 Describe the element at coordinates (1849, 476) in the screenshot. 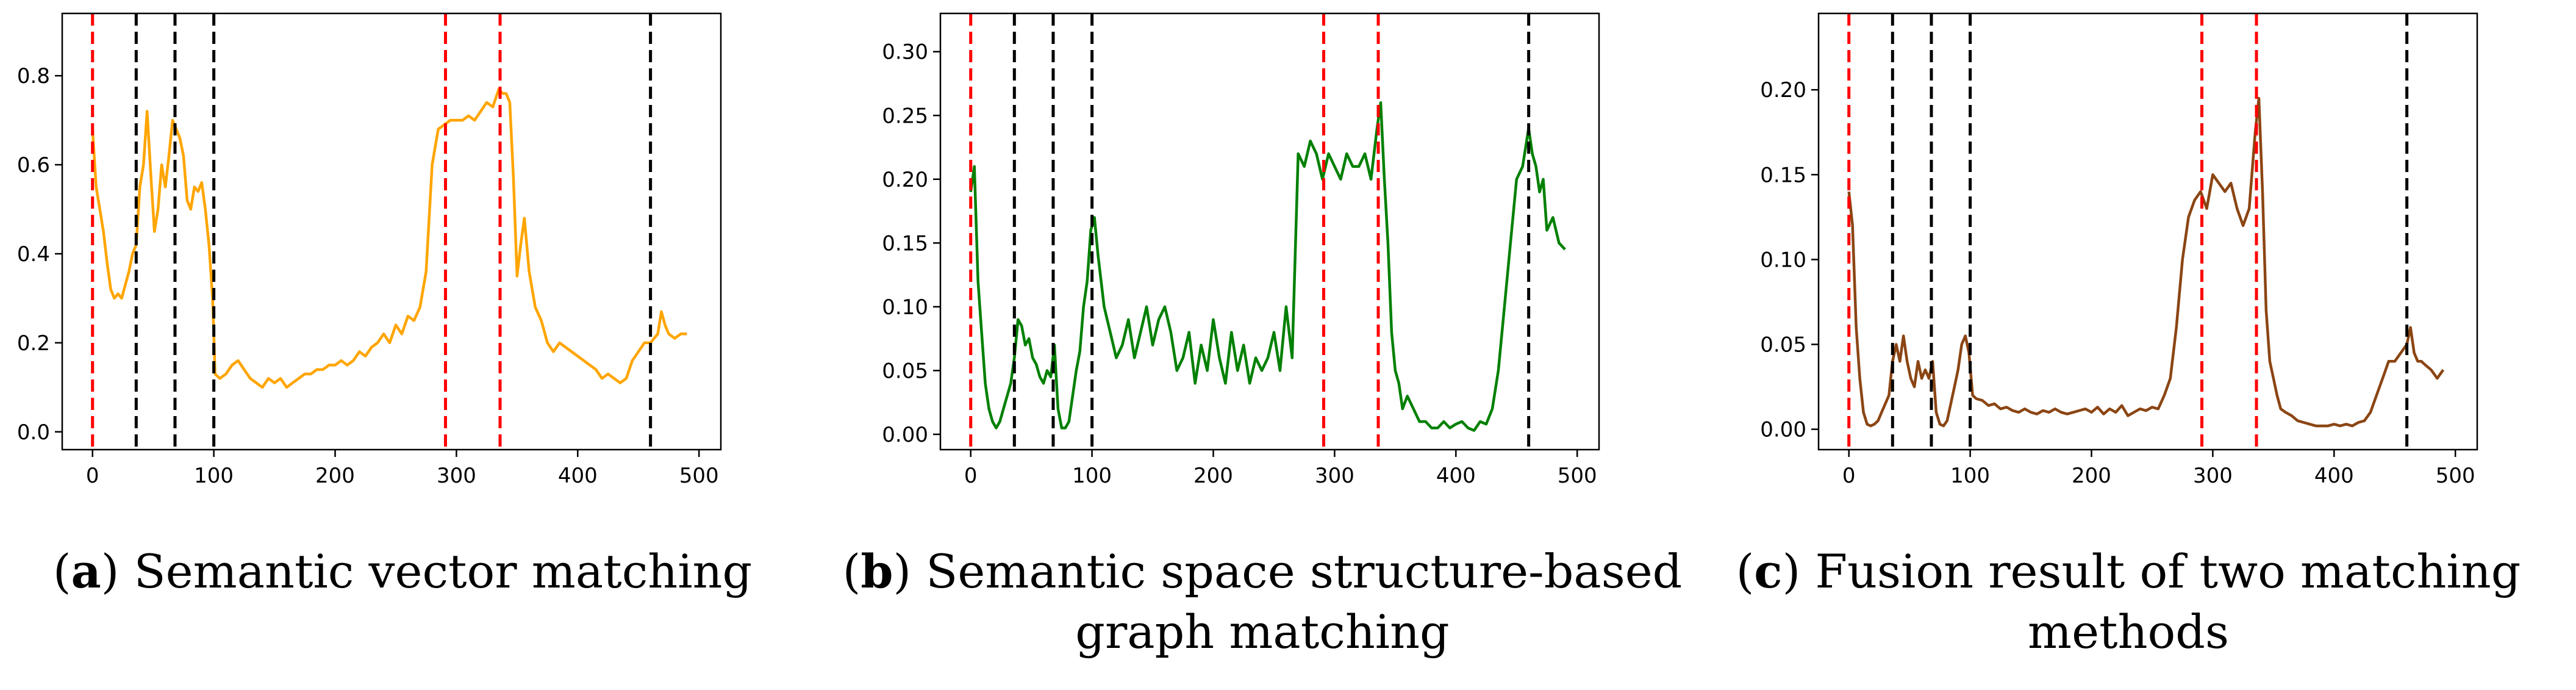

I see `chart-c-xtick-label-0: 0` at that location.